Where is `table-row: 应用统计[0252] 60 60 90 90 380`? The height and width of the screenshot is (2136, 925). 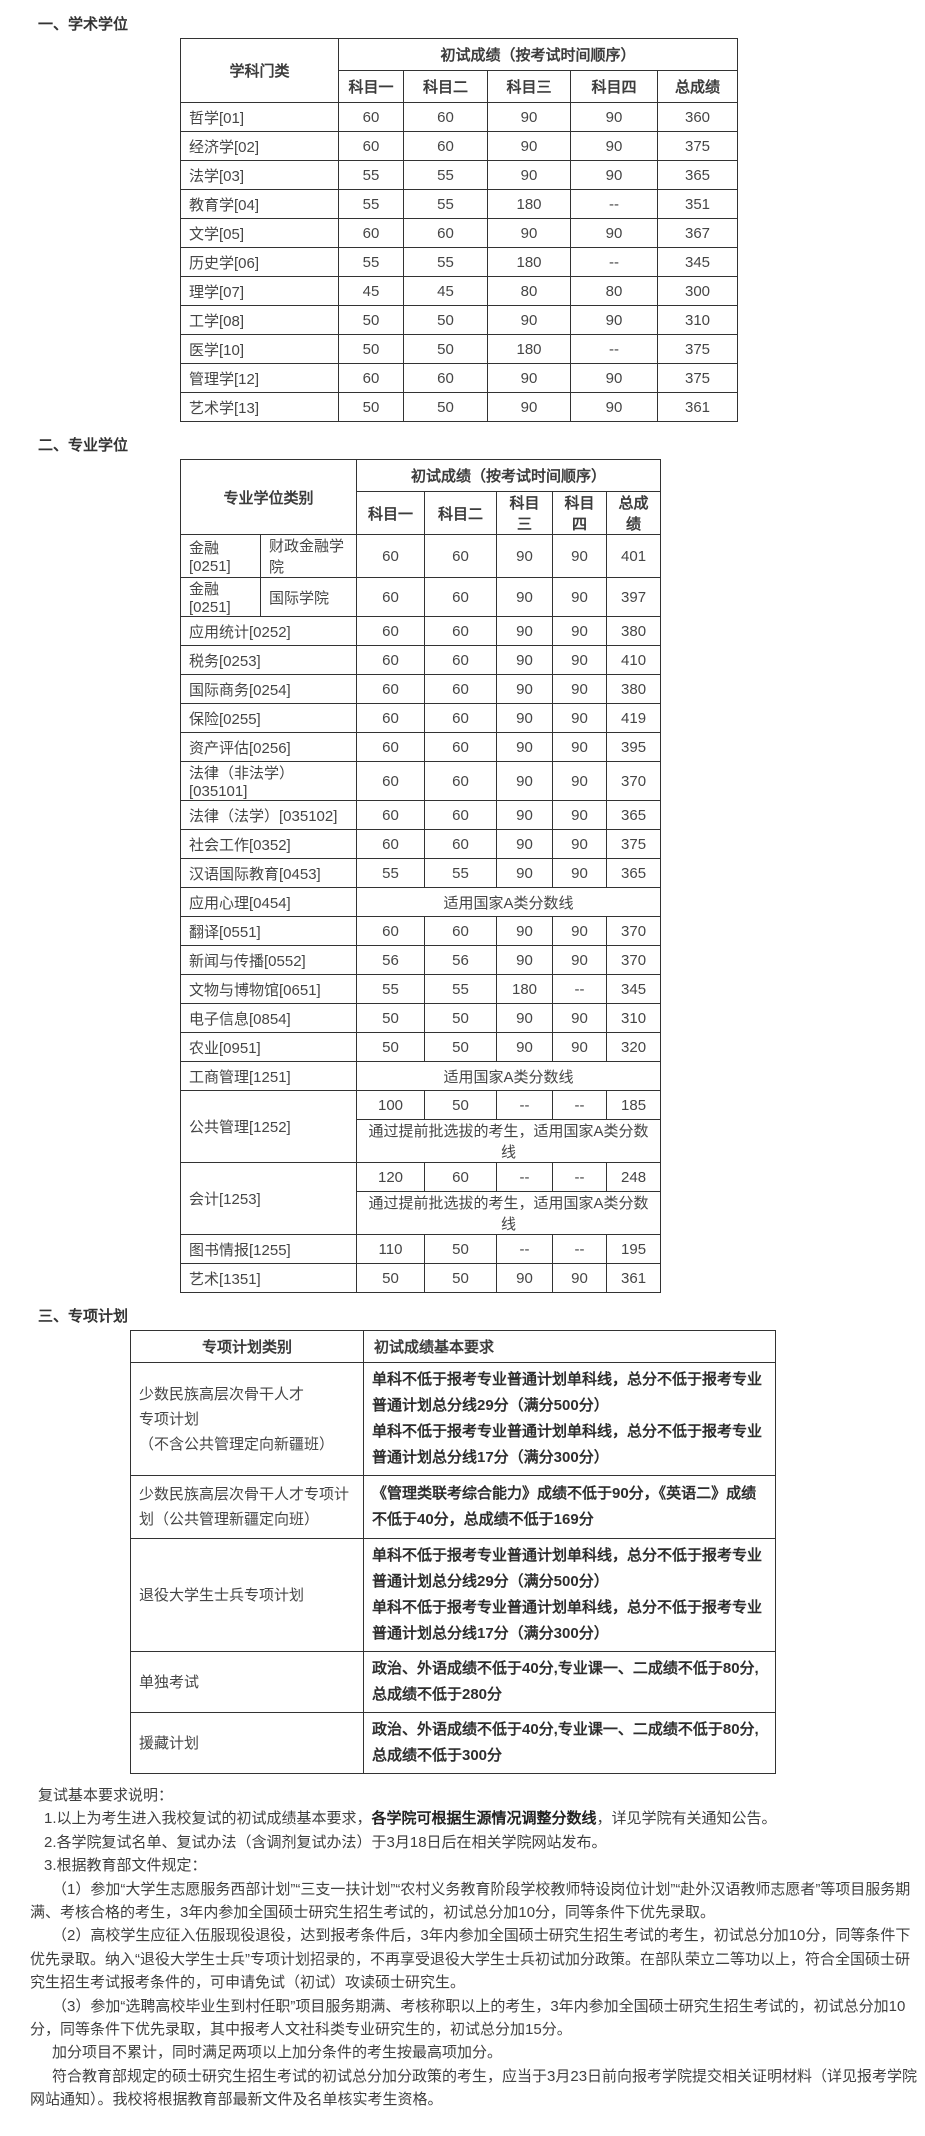
table-row: 应用统计[0252] 60 60 90 90 380 is located at coordinates (420, 631).